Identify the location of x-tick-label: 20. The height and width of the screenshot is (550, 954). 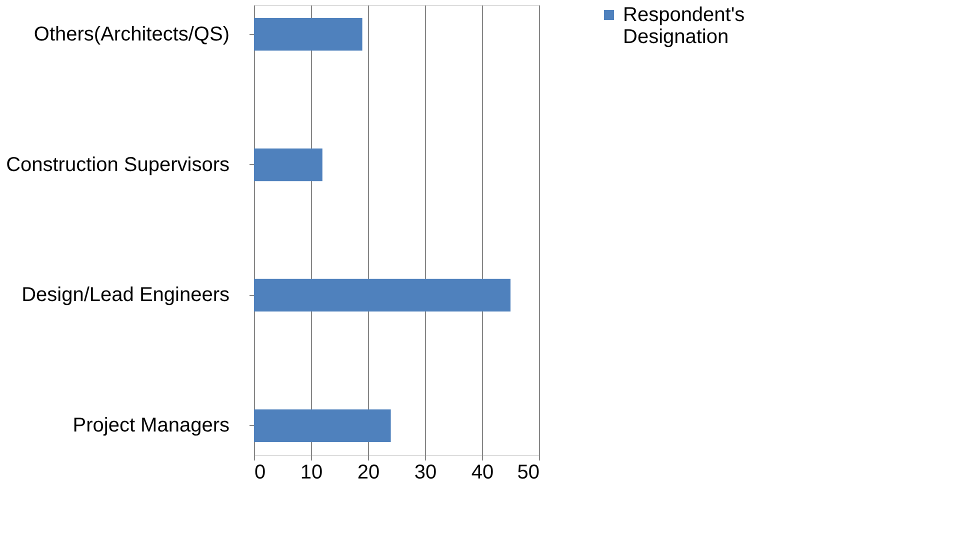
(368, 473).